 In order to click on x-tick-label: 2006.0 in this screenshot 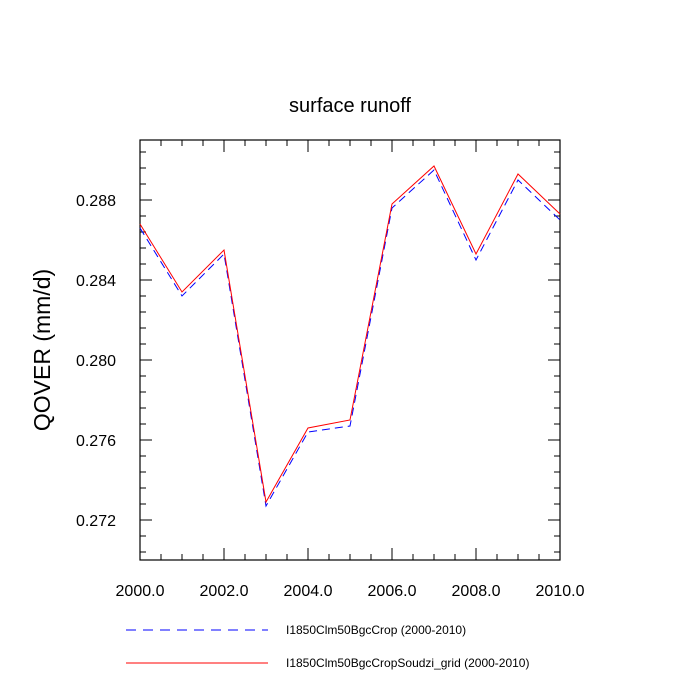, I will do `click(392, 591)`.